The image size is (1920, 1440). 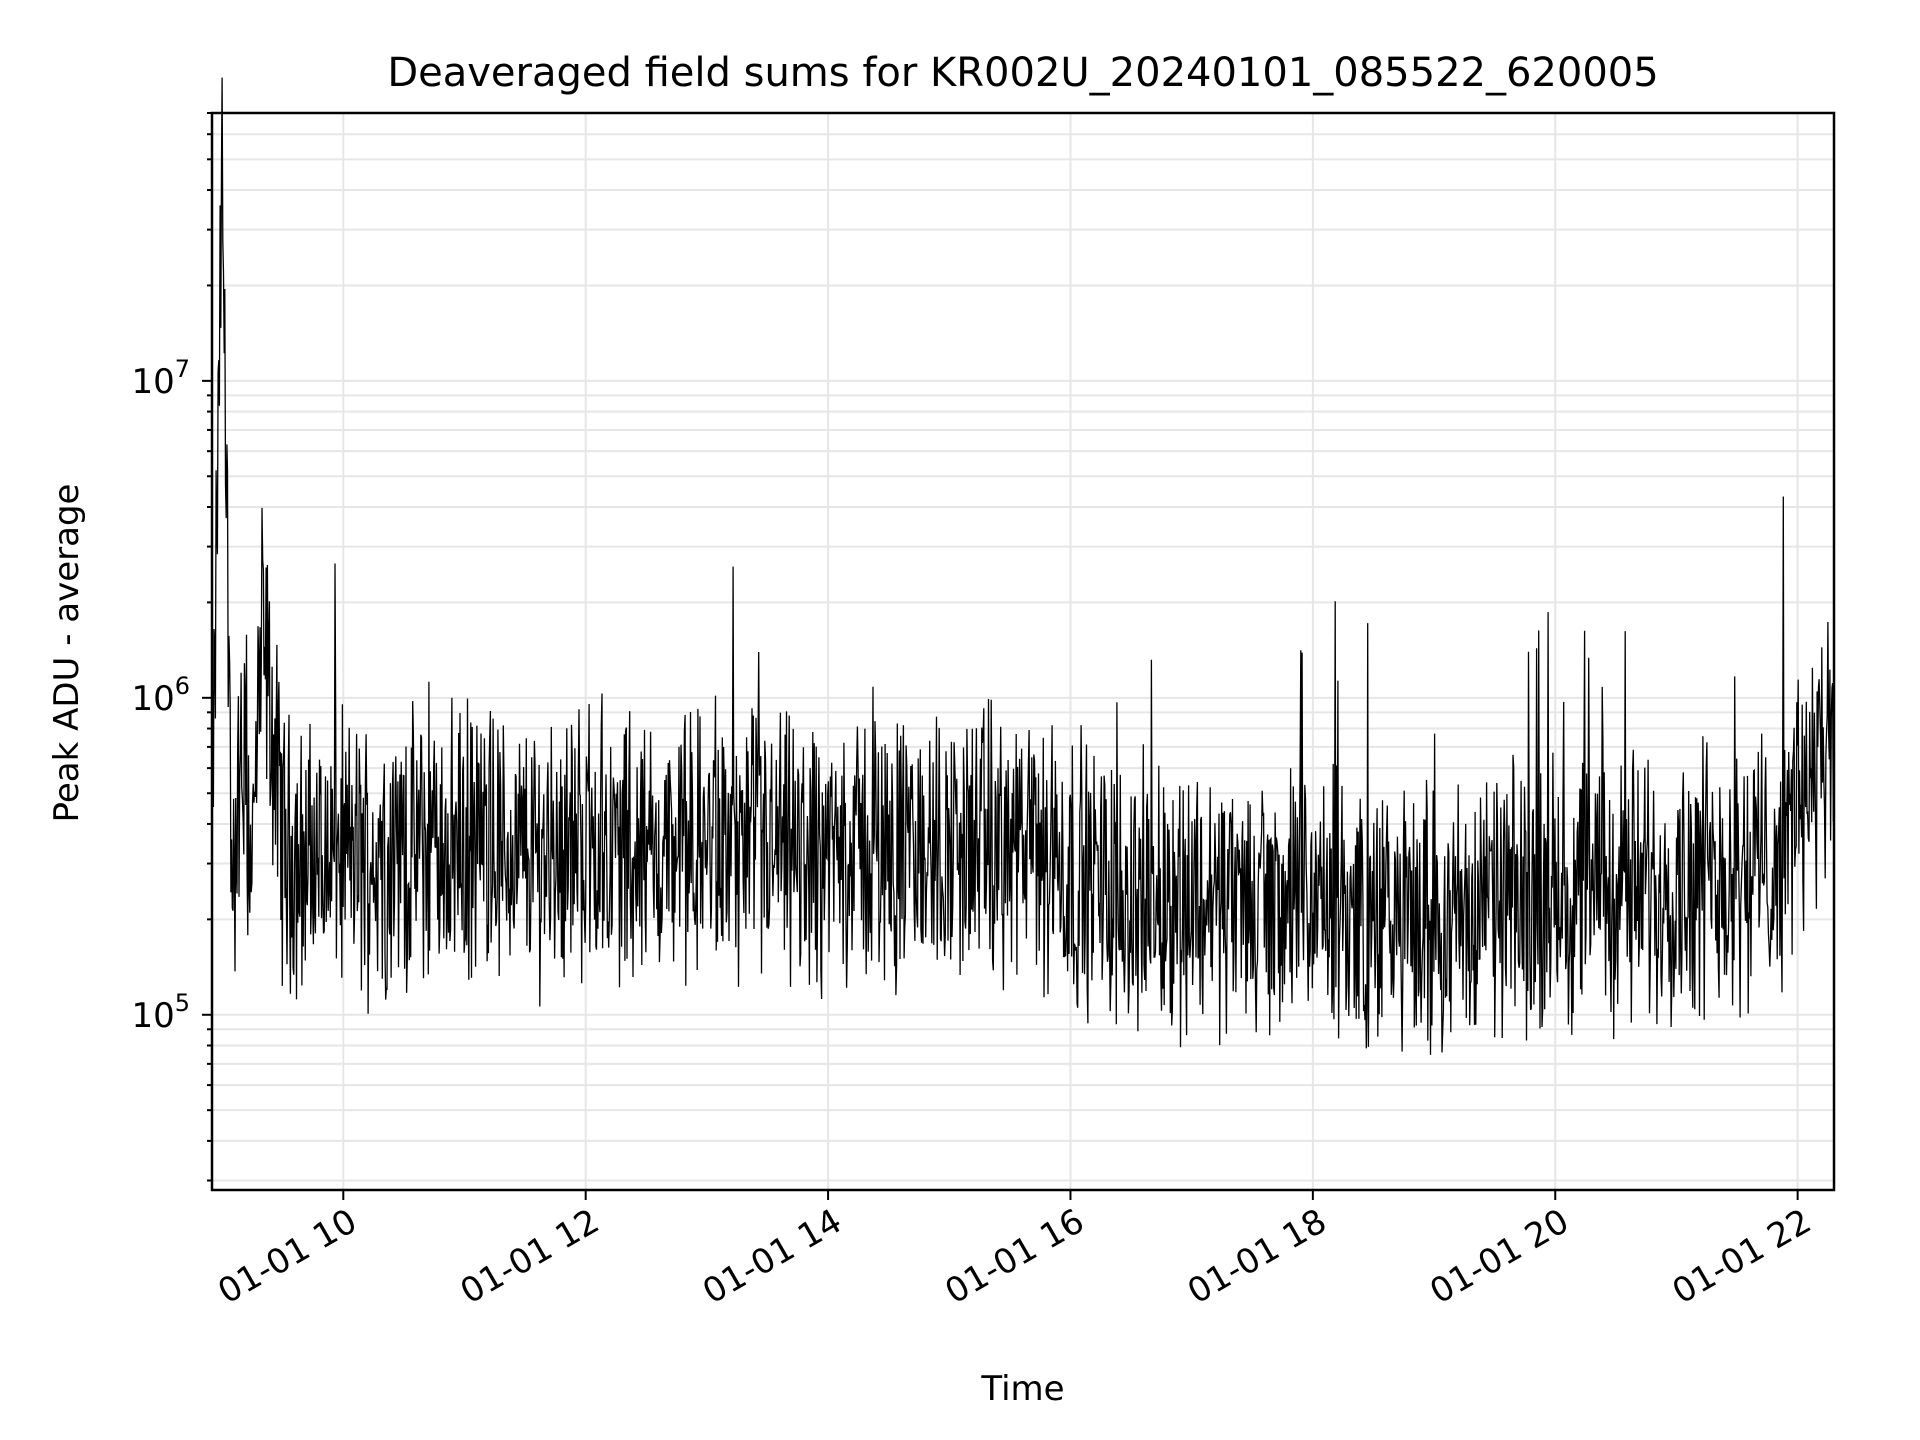 What do you see at coordinates (1742, 1256) in the screenshot?
I see `x-tick-label: 01-01 22` at bounding box center [1742, 1256].